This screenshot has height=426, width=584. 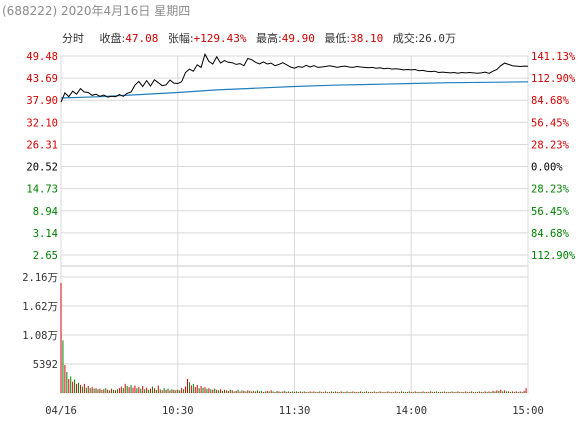 I want to click on price-tick-left: 37.90, so click(x=42, y=101).